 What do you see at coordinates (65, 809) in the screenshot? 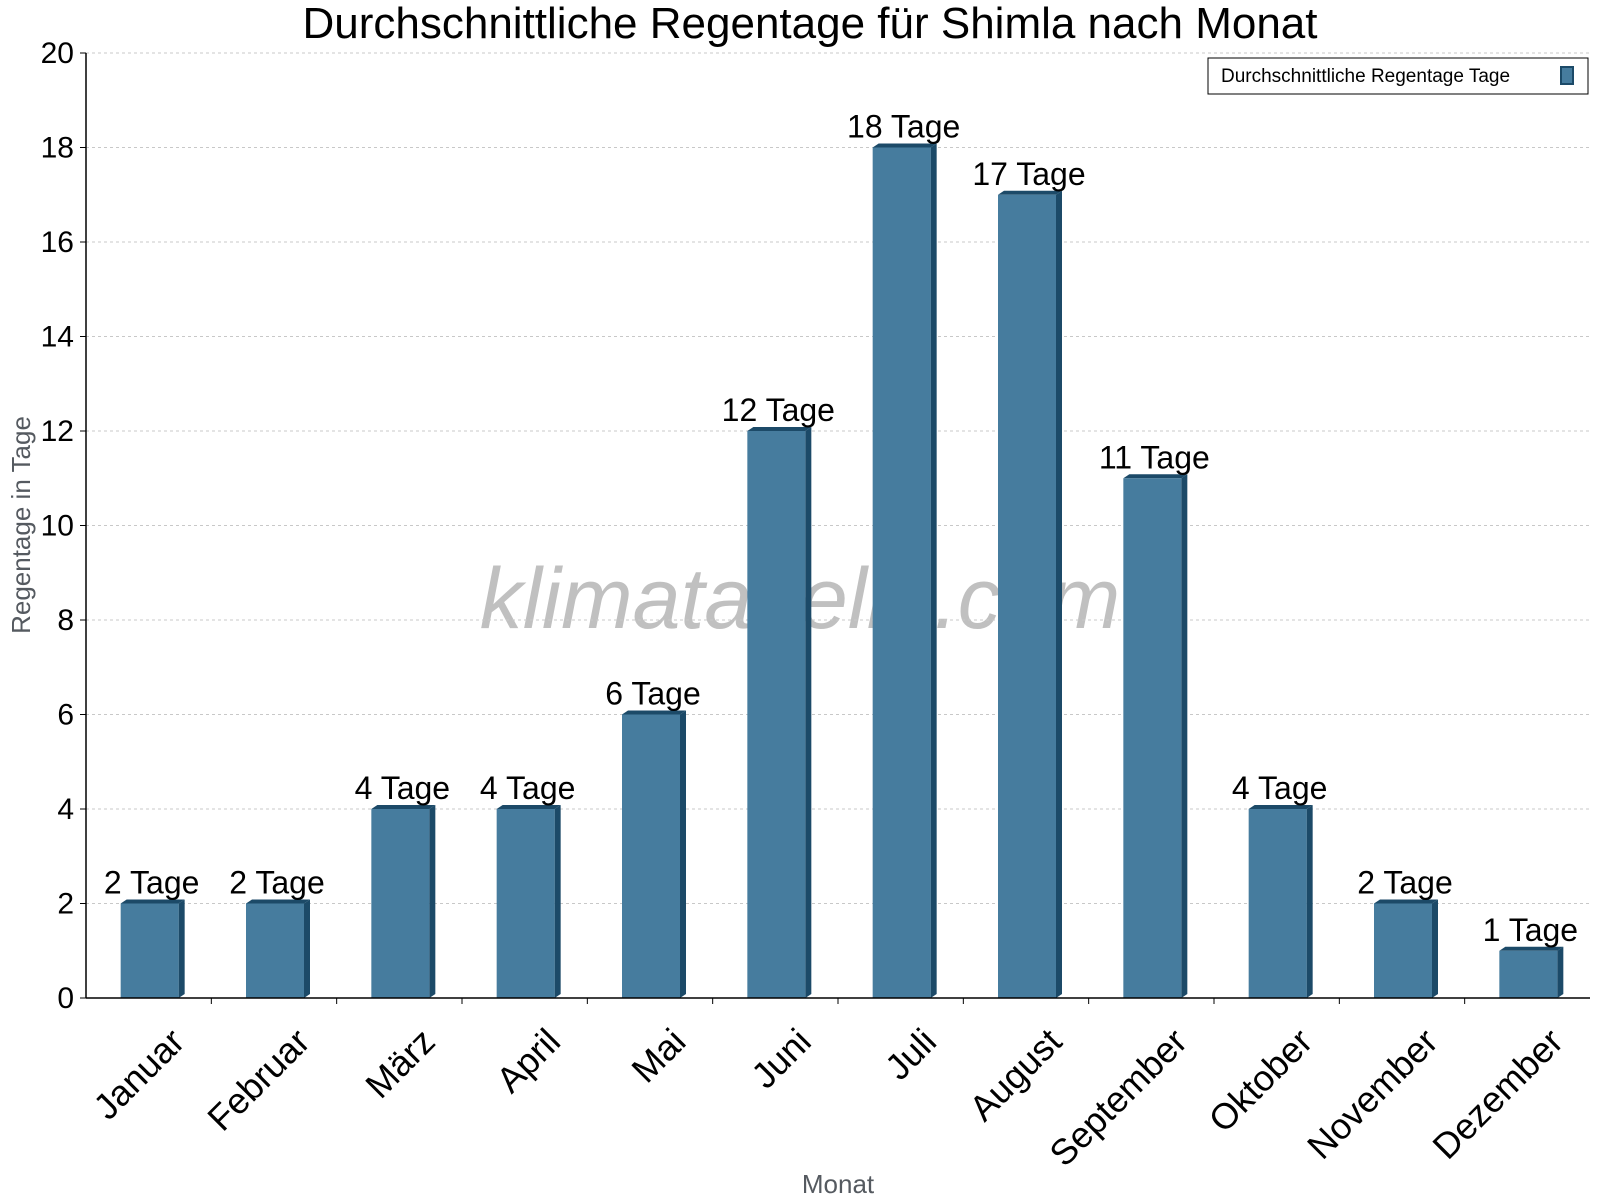
I see `y-tick-label: 4` at bounding box center [65, 809].